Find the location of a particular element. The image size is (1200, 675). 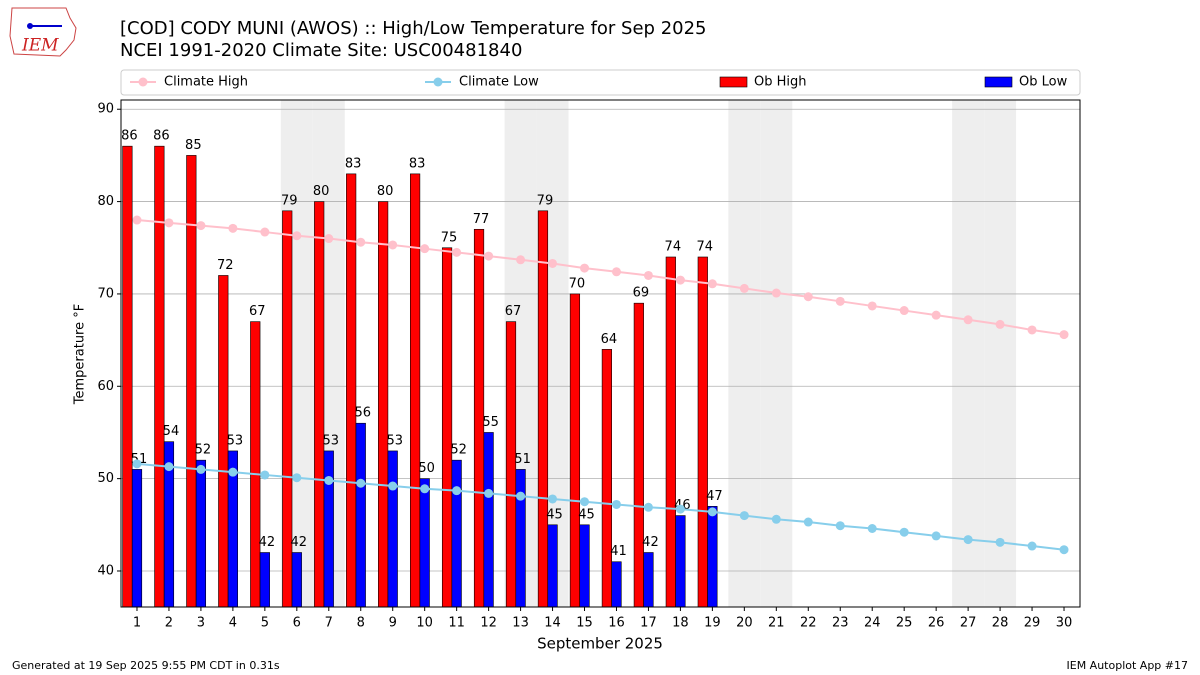

data-label: 47 is located at coordinates (714, 496).